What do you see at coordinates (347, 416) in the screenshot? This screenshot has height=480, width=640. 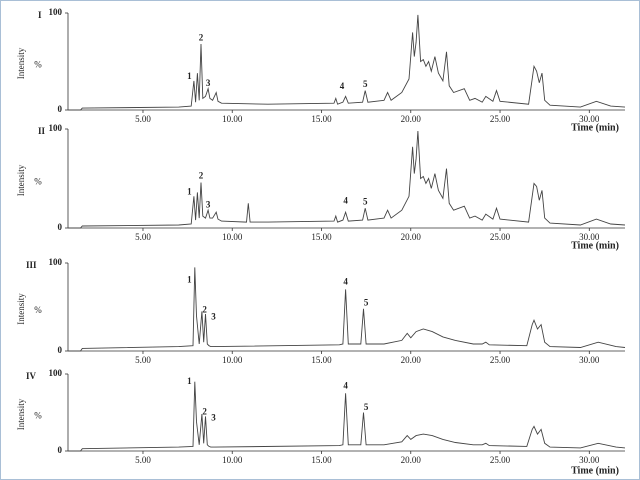 I see `trace` at bounding box center [347, 416].